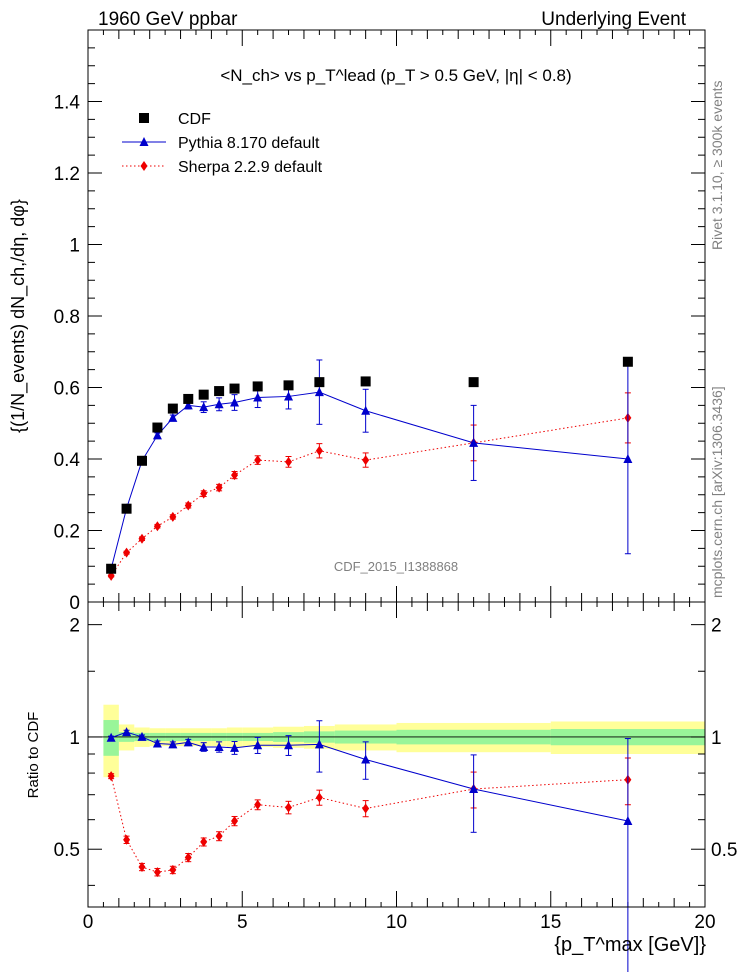 The image size is (746, 972). I want to click on ratio-y-tick-label: 2, so click(74, 626).